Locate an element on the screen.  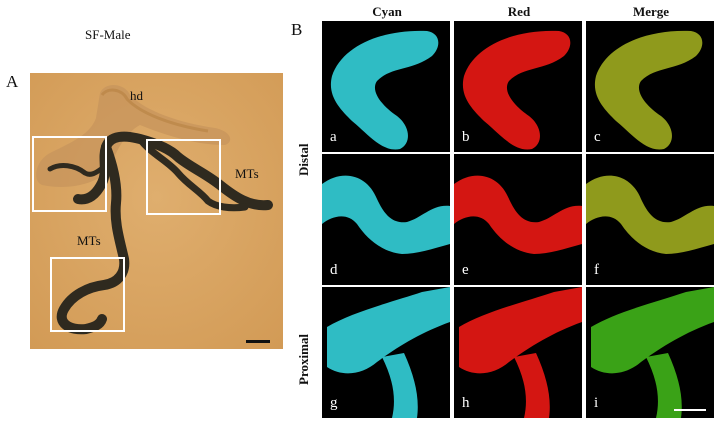
panel-h: h is located at coordinates (518, 352).